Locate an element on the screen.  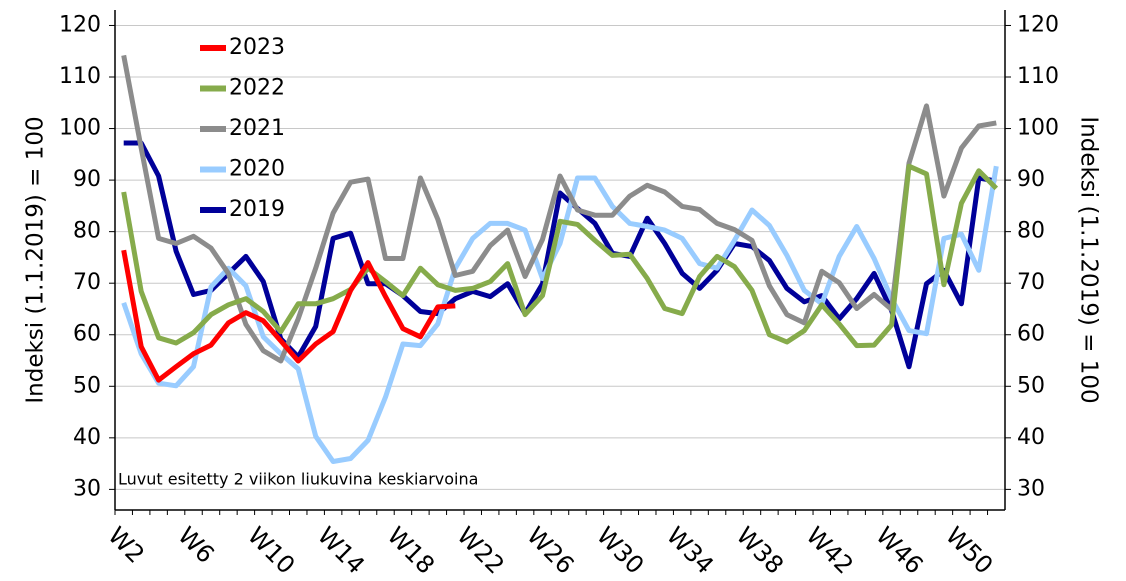
y2-tick-label: 80 is located at coordinates (1031, 231).